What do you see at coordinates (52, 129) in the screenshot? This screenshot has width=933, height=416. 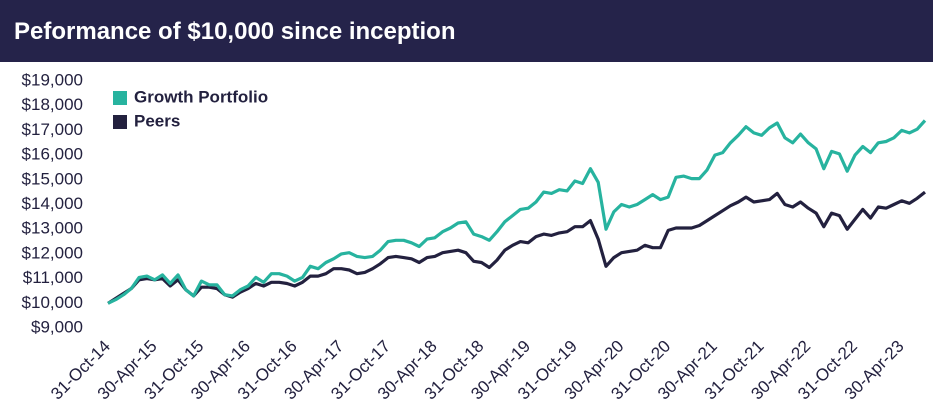 I see `y-tick-label: $17,000` at bounding box center [52, 129].